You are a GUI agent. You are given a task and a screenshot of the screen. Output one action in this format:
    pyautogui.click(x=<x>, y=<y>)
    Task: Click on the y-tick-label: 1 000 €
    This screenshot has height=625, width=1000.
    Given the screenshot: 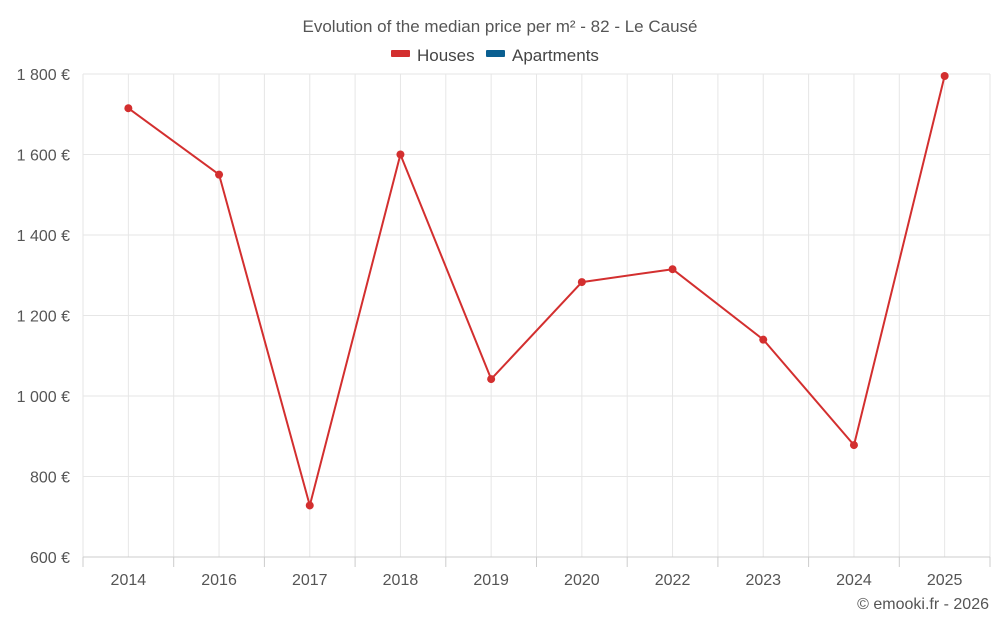 What is the action you would take?
    pyautogui.click(x=43, y=397)
    